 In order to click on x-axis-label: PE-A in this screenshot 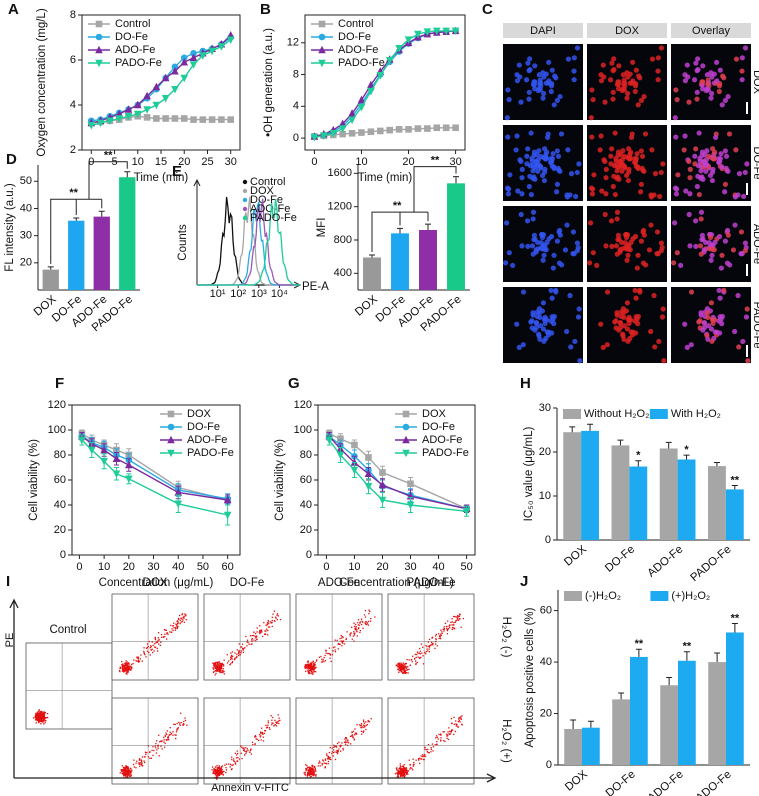, I will do `click(315, 287)`.